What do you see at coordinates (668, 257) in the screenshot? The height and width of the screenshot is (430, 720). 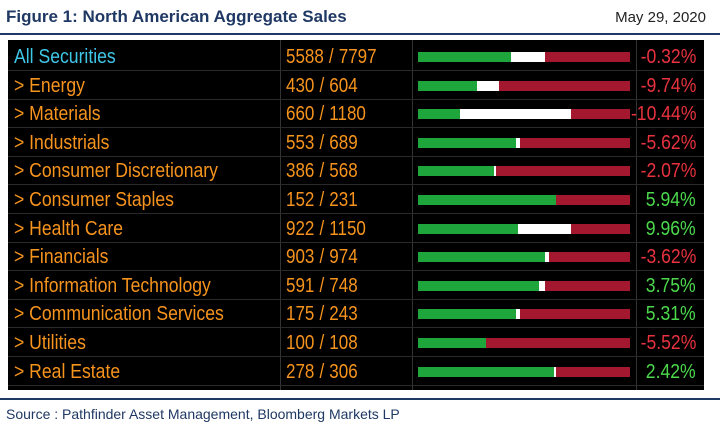 I see `change-percent: -3.62%` at bounding box center [668, 257].